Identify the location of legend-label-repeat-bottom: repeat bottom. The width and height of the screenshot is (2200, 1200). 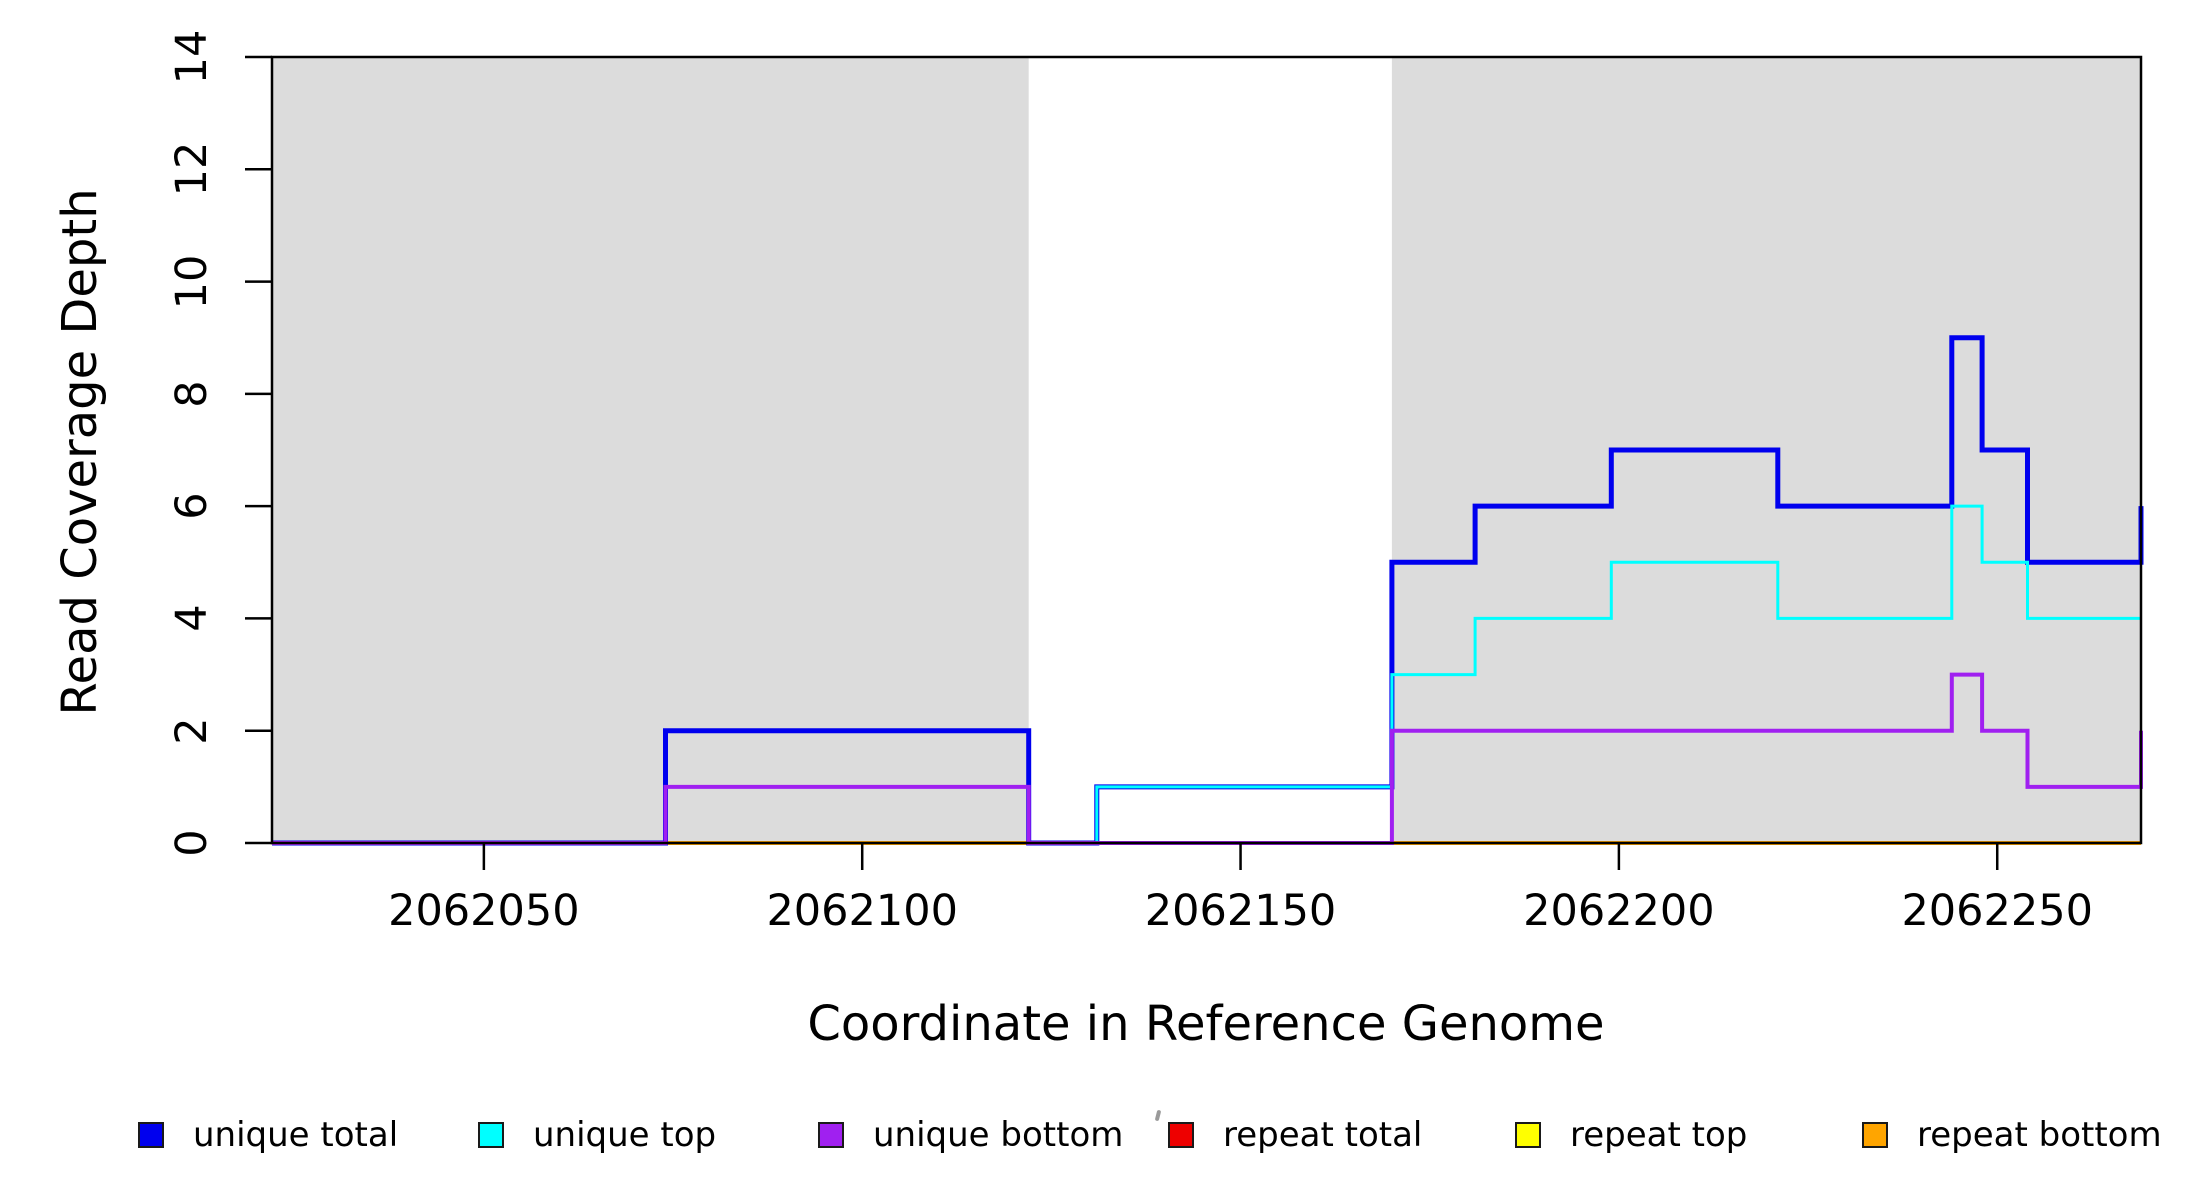
(2039, 1135).